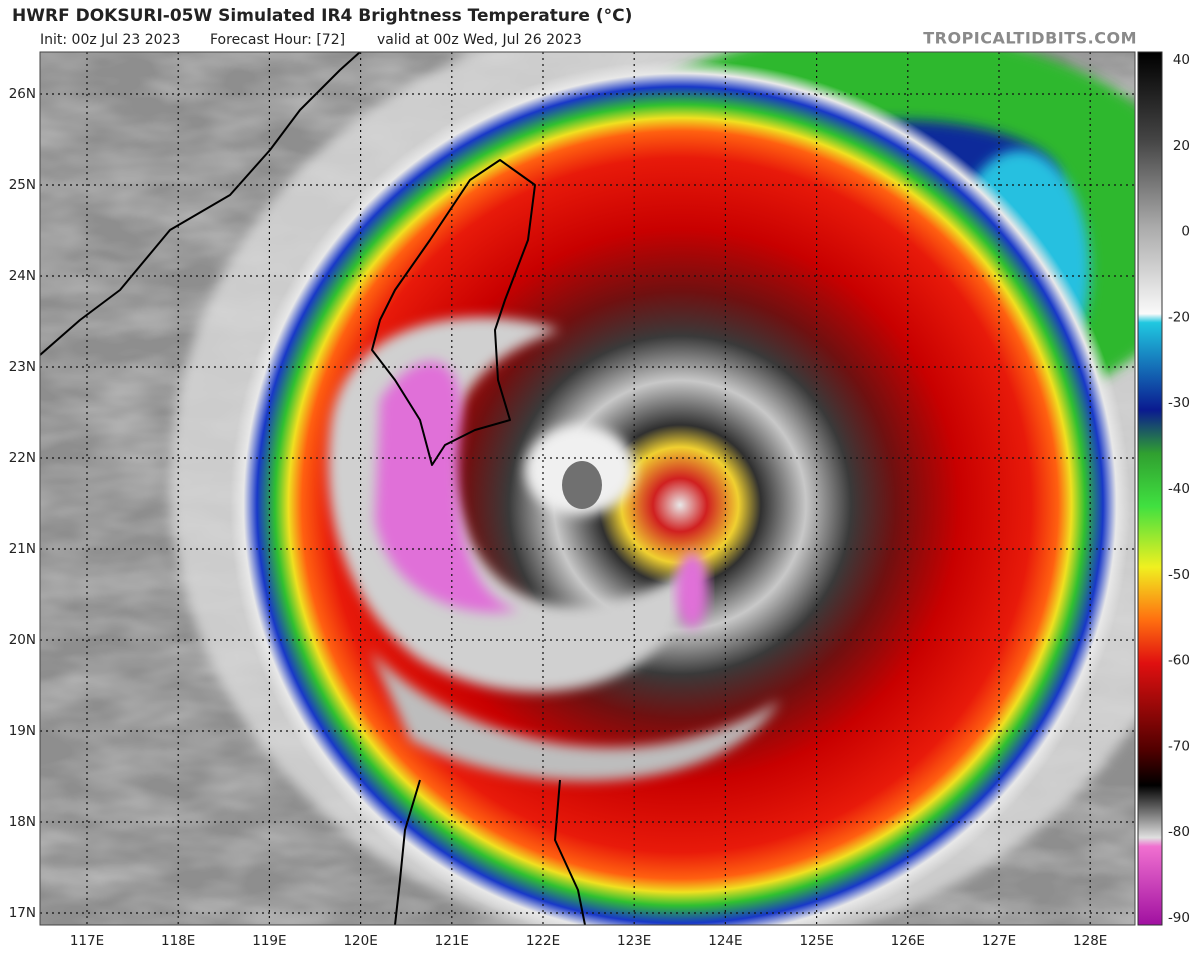  I want to click on lon-label: 123E, so click(634, 941).